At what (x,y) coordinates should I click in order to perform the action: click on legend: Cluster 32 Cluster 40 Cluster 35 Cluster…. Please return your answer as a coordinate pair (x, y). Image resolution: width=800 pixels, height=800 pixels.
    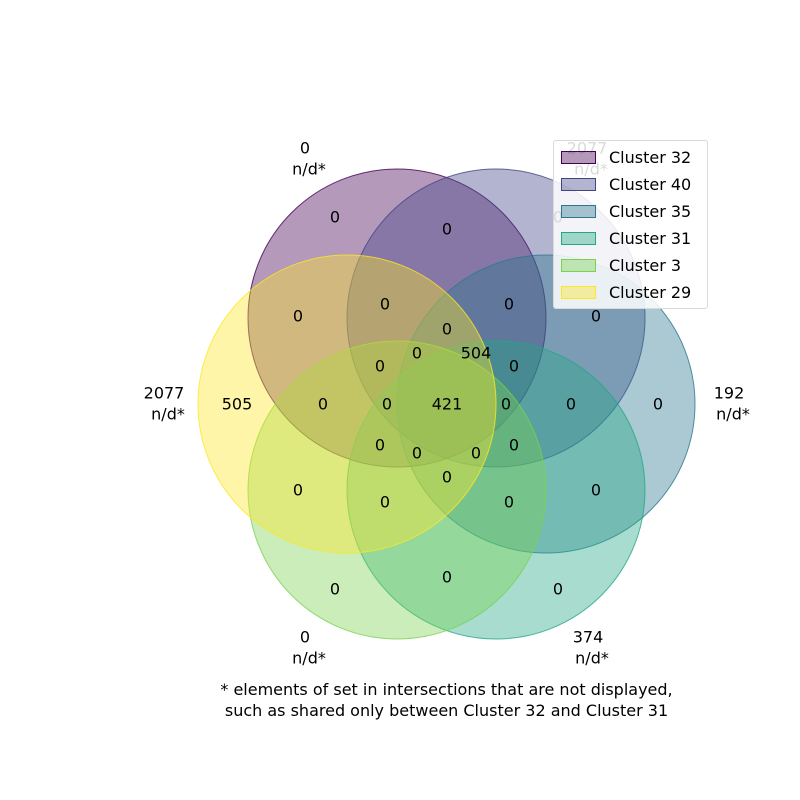
    Looking at the image, I should click on (630, 224).